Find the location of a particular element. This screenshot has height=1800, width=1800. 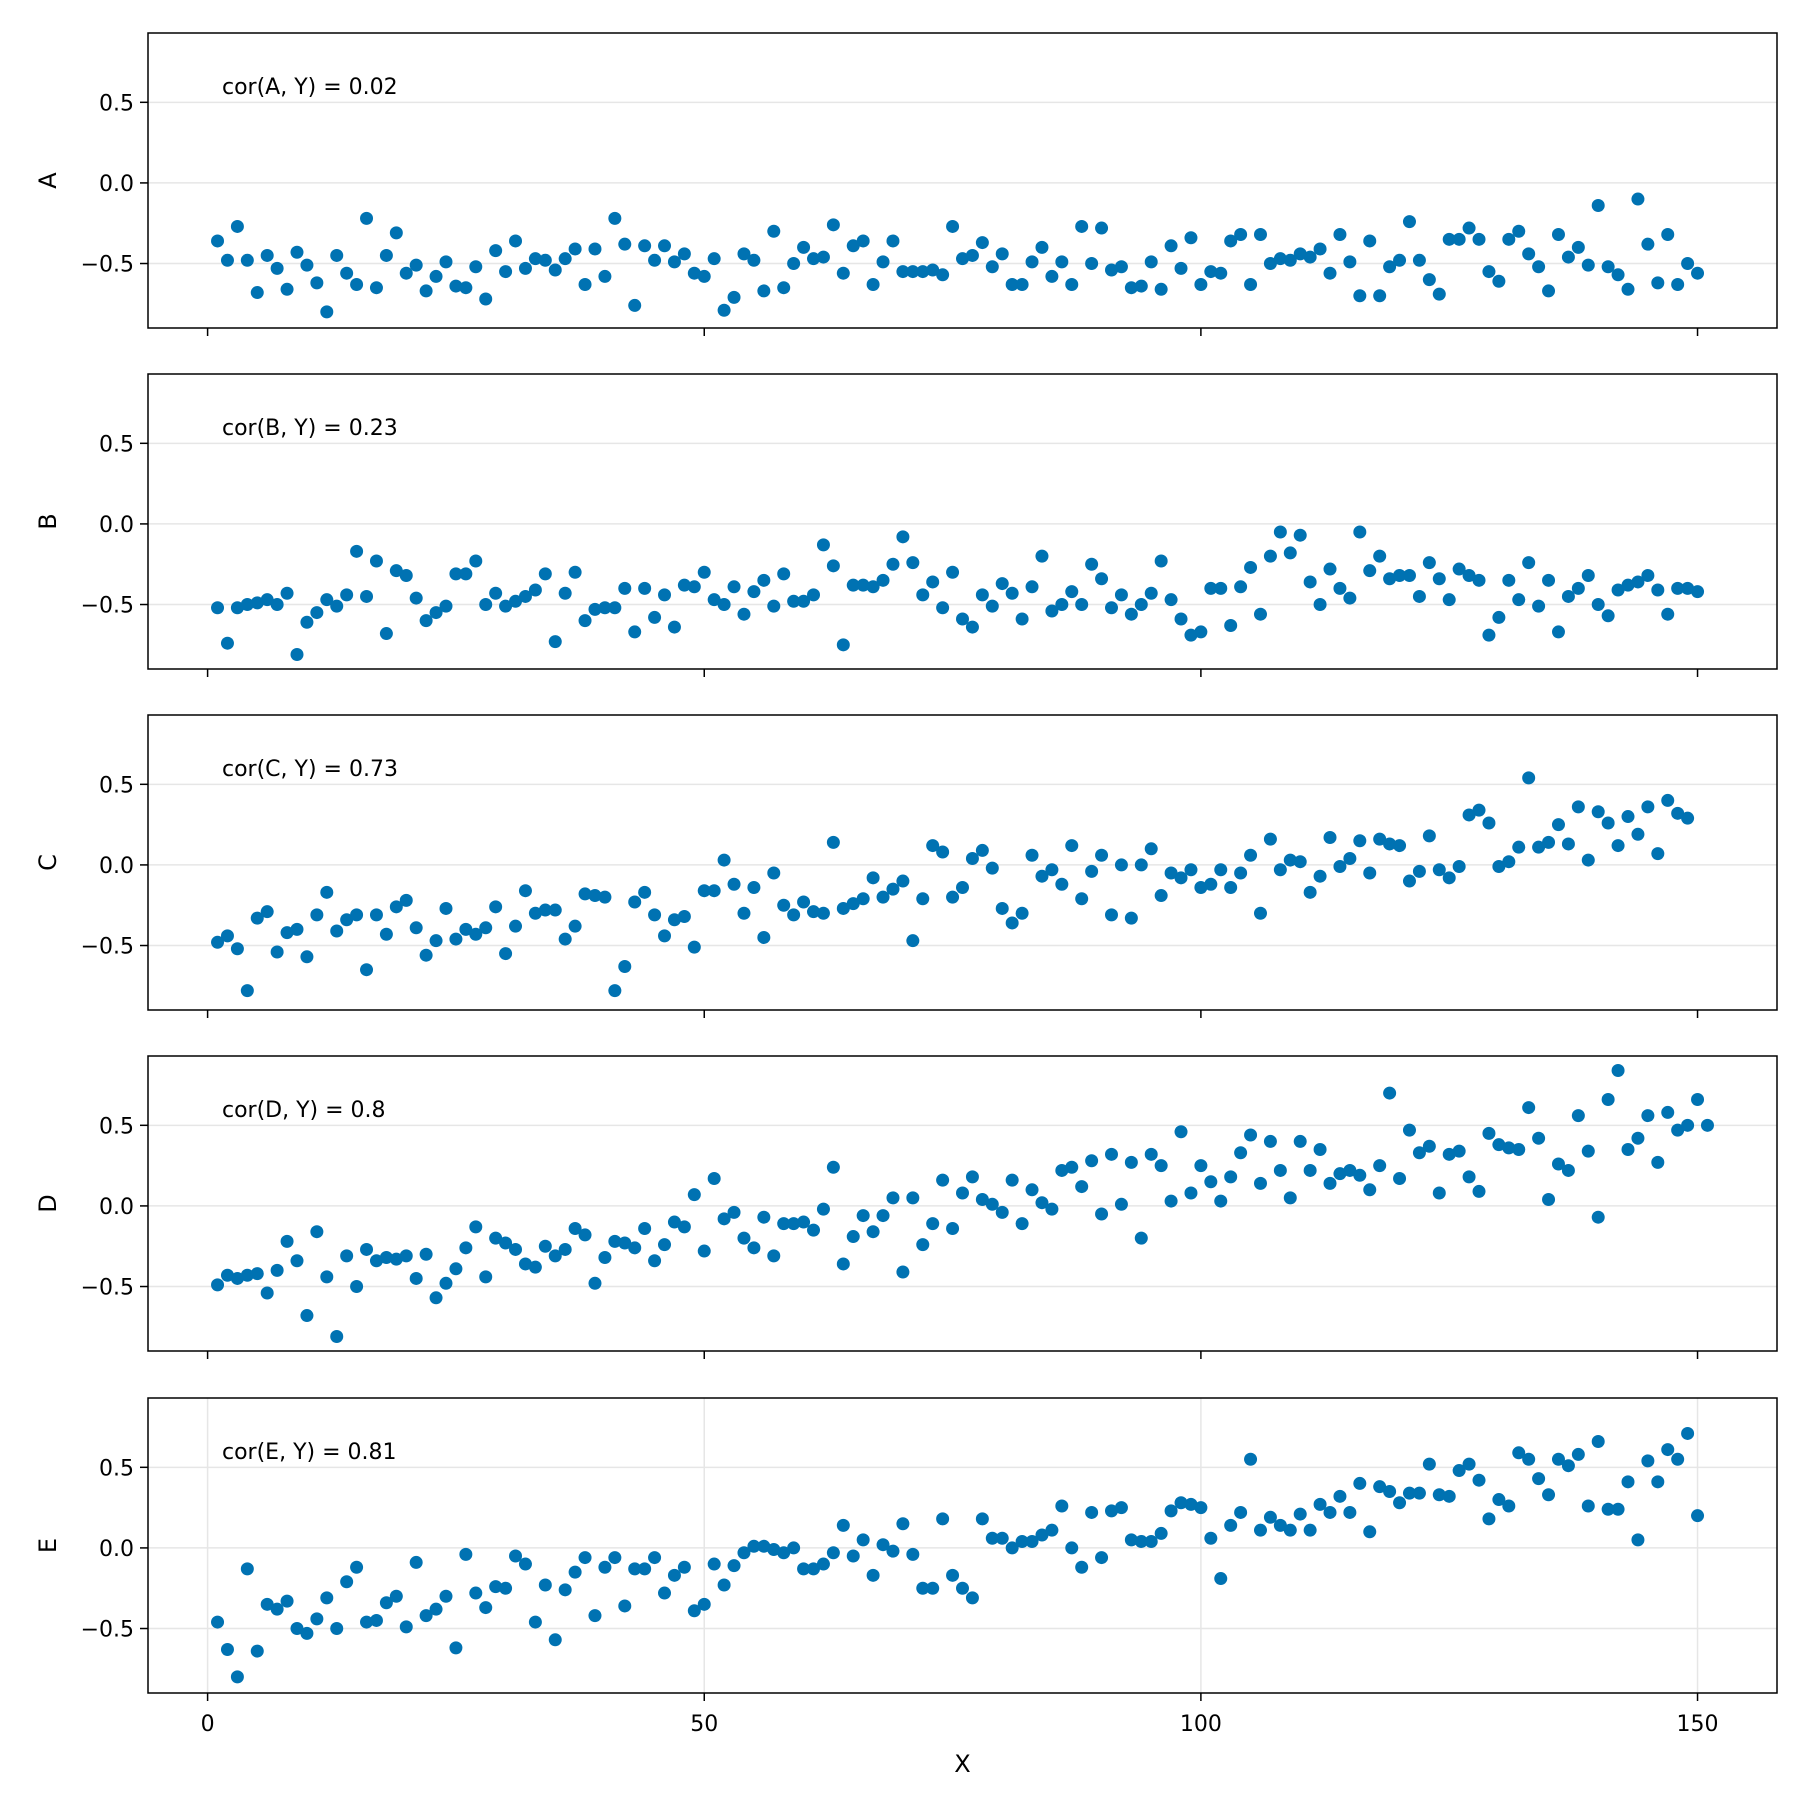

x-axis-label: X is located at coordinates (962, 1764).